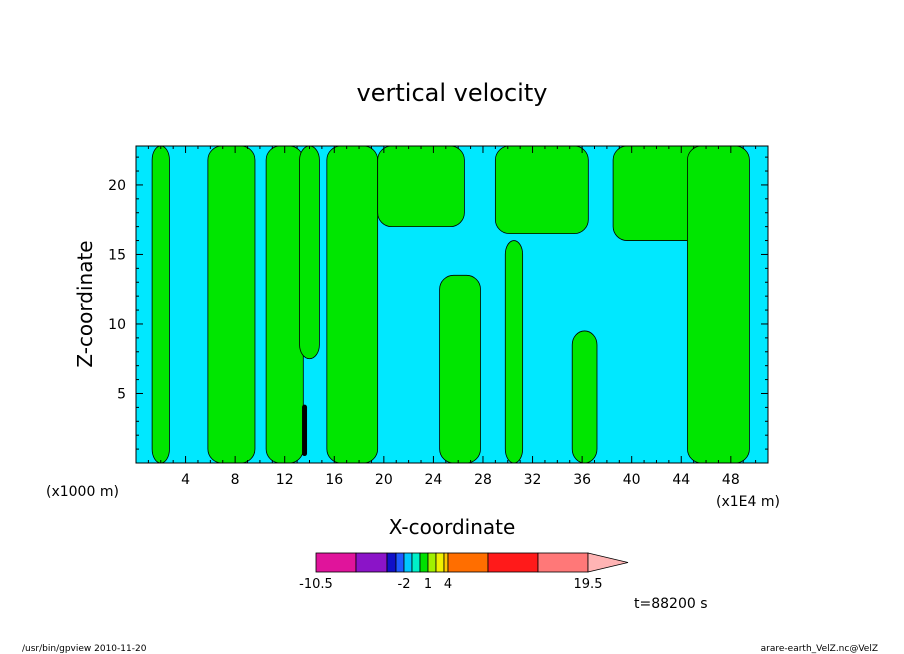 The width and height of the screenshot is (904, 654). I want to click on colorbar-tick-label: -2, so click(404, 584).